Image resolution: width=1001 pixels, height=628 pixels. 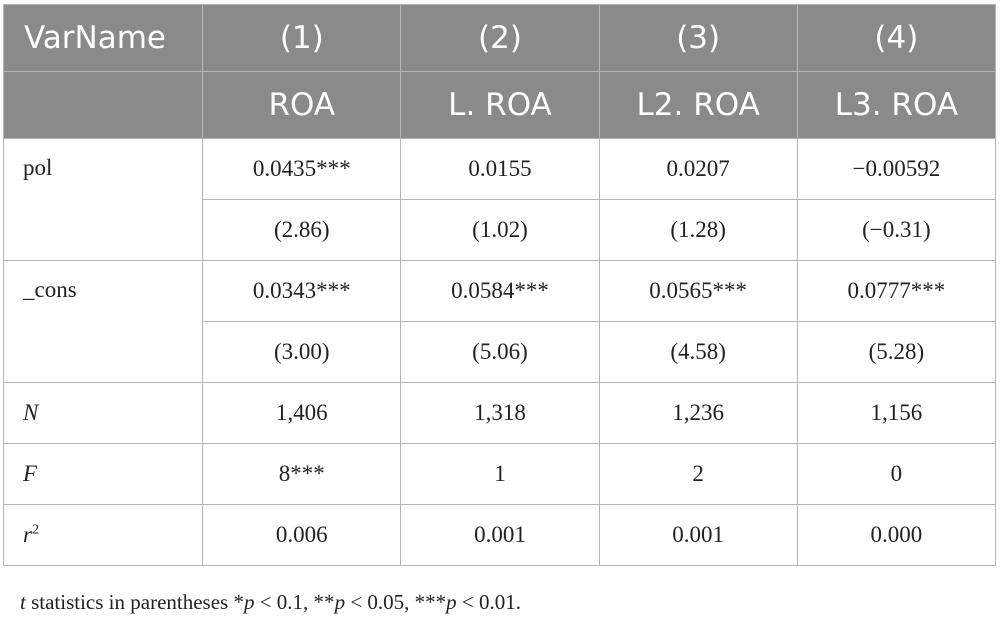 What do you see at coordinates (698, 352) in the screenshot?
I see `cell-cons-tstat-3: (4.58)` at bounding box center [698, 352].